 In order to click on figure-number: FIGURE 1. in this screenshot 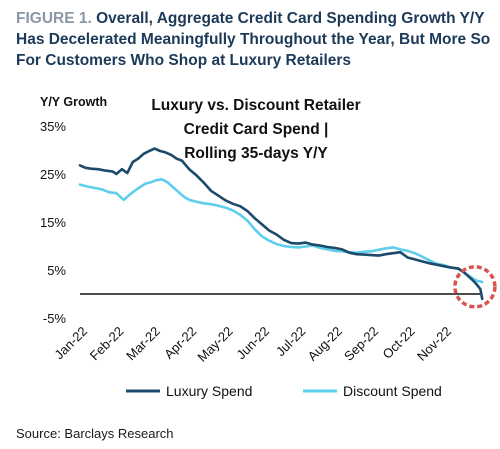, I will do `click(54, 18)`.